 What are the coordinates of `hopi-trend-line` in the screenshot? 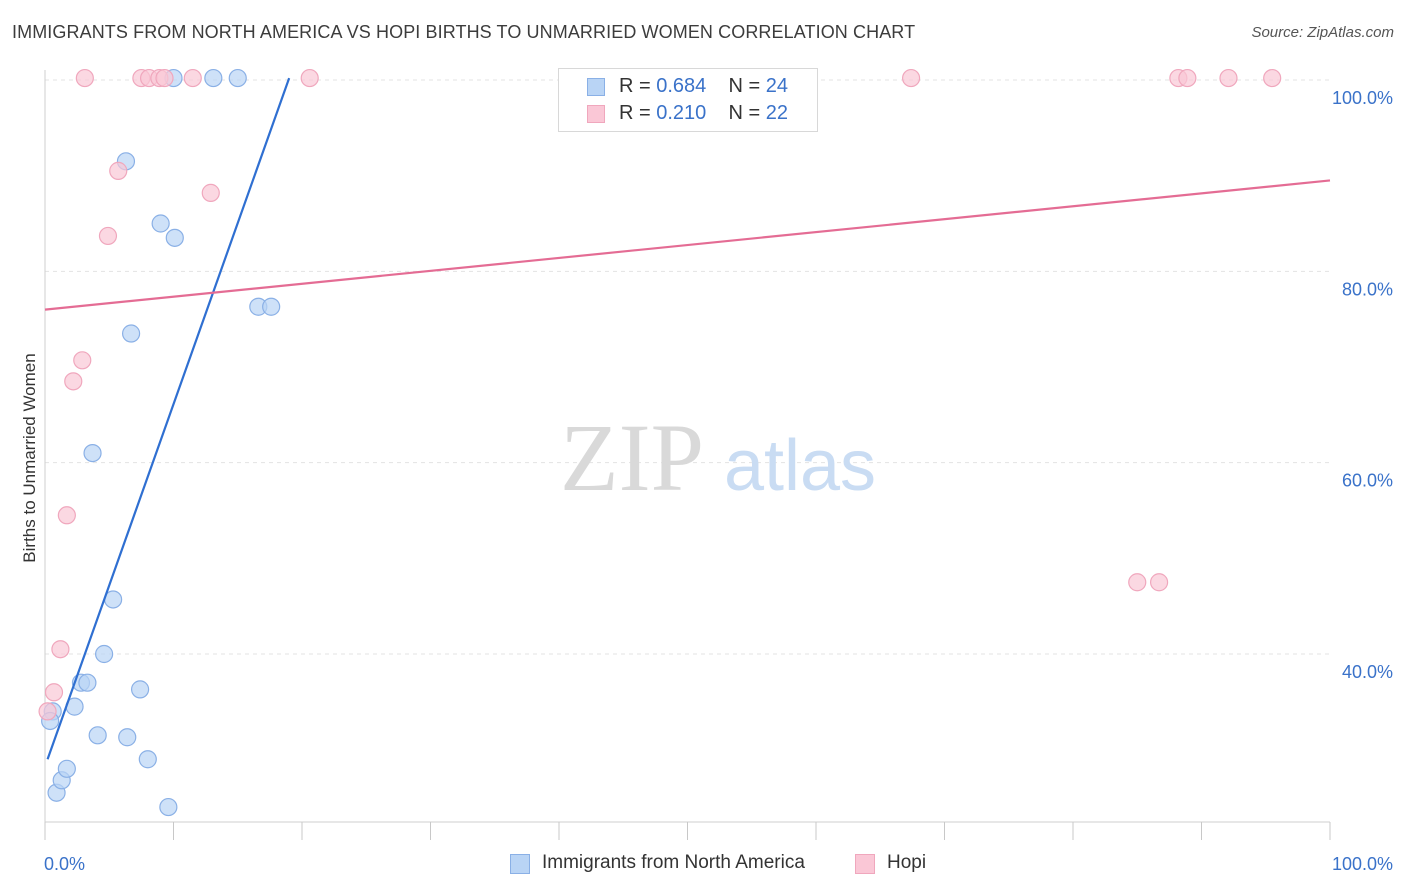 It's located at (687, 245).